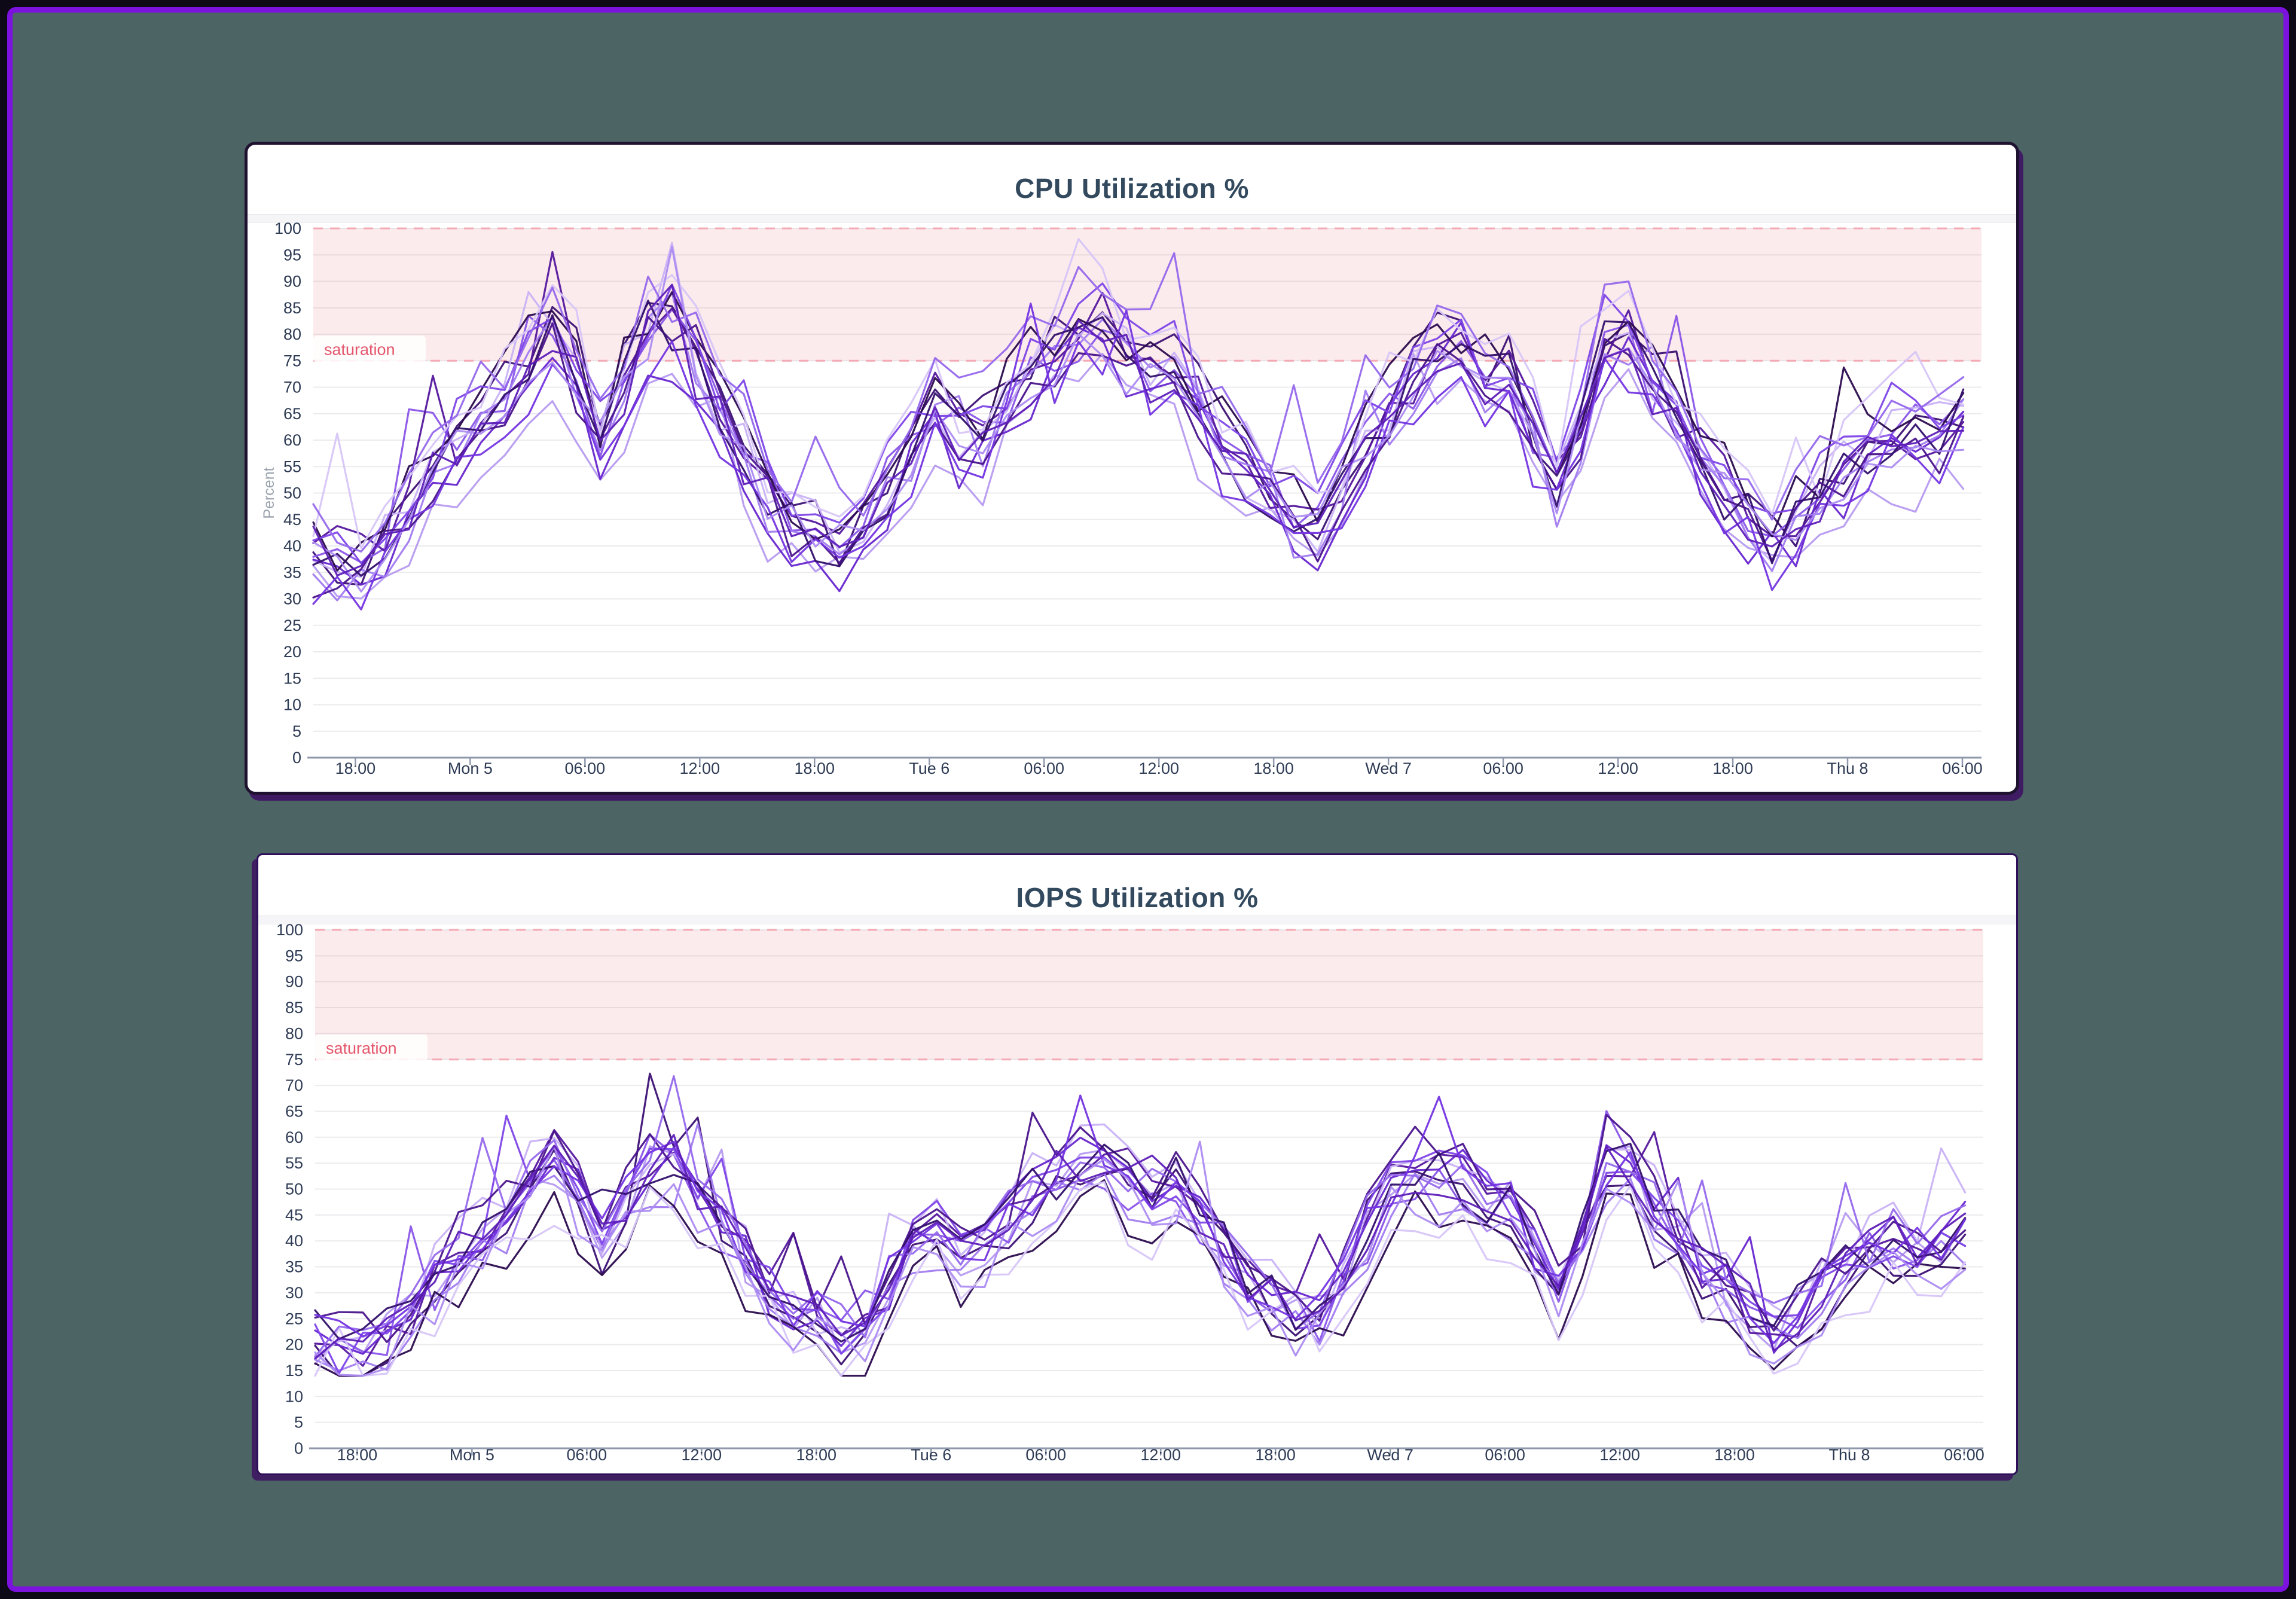  Describe the element at coordinates (269, 492) in the screenshot. I see `y-axis-title: Percent` at that location.